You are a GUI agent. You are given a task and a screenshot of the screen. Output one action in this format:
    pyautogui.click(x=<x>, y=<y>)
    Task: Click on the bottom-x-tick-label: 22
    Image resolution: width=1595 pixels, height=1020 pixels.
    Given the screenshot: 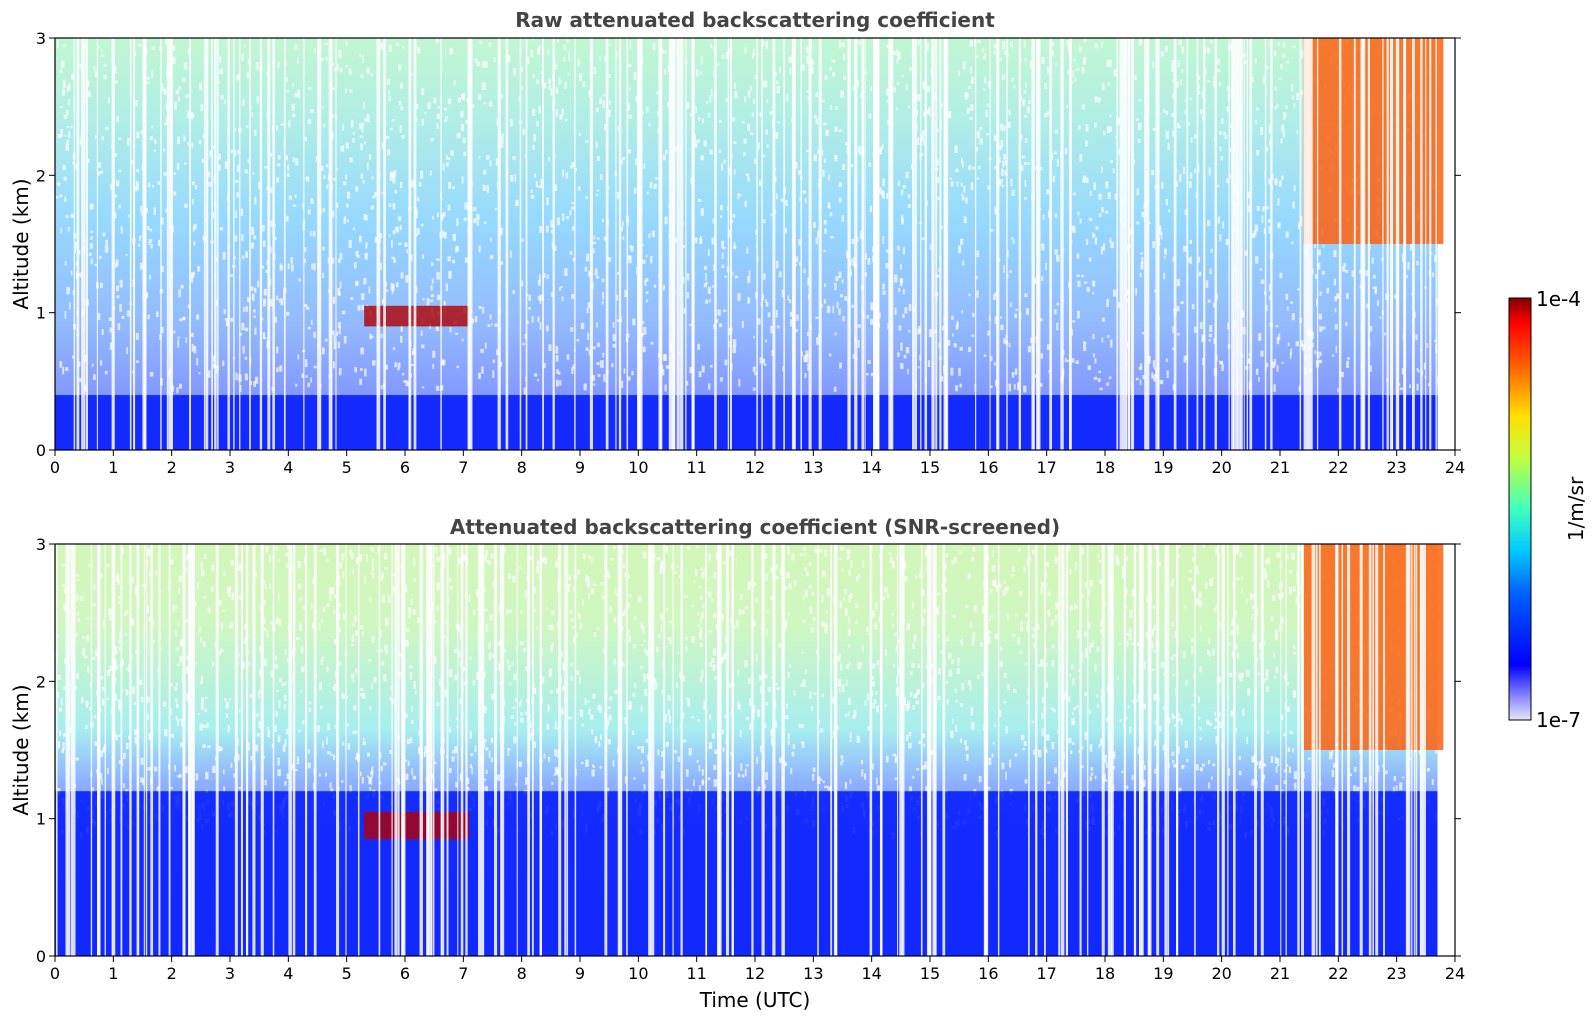 What is the action you would take?
    pyautogui.click(x=1338, y=973)
    